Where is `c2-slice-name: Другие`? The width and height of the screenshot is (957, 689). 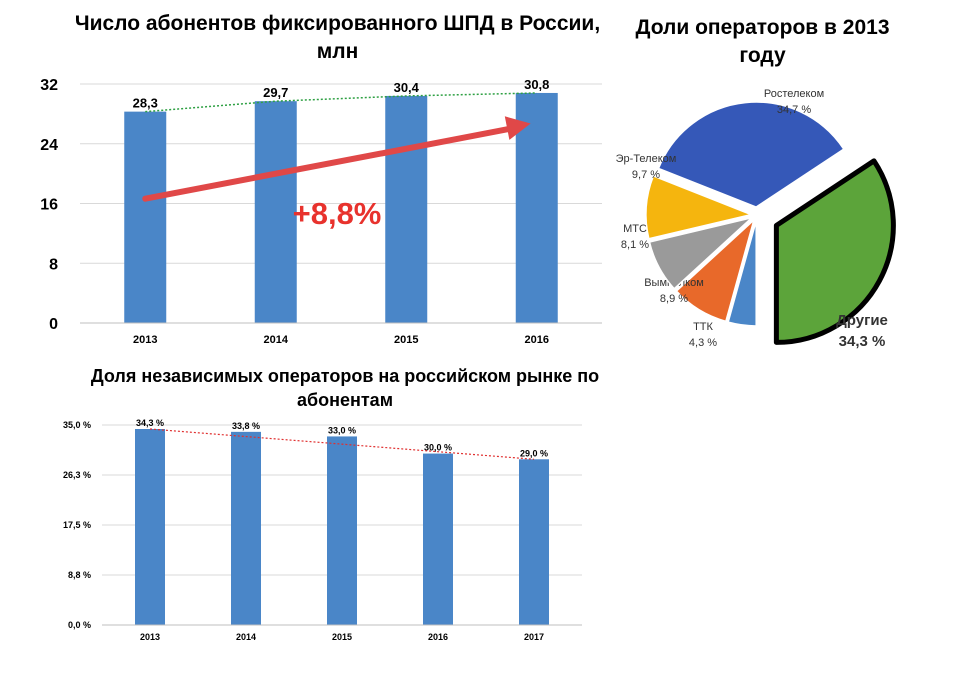
c2-slice-name: Другие is located at coordinates (862, 320).